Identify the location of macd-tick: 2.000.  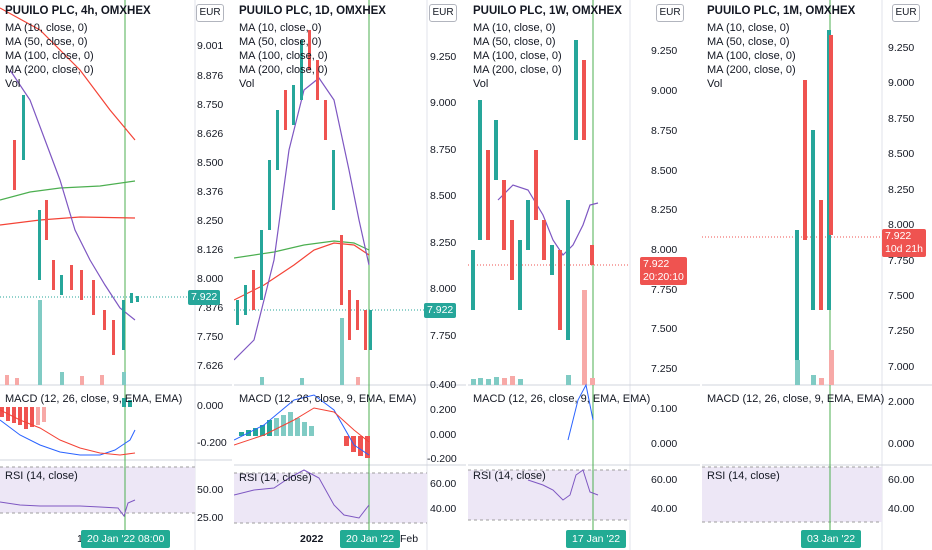
(901, 402).